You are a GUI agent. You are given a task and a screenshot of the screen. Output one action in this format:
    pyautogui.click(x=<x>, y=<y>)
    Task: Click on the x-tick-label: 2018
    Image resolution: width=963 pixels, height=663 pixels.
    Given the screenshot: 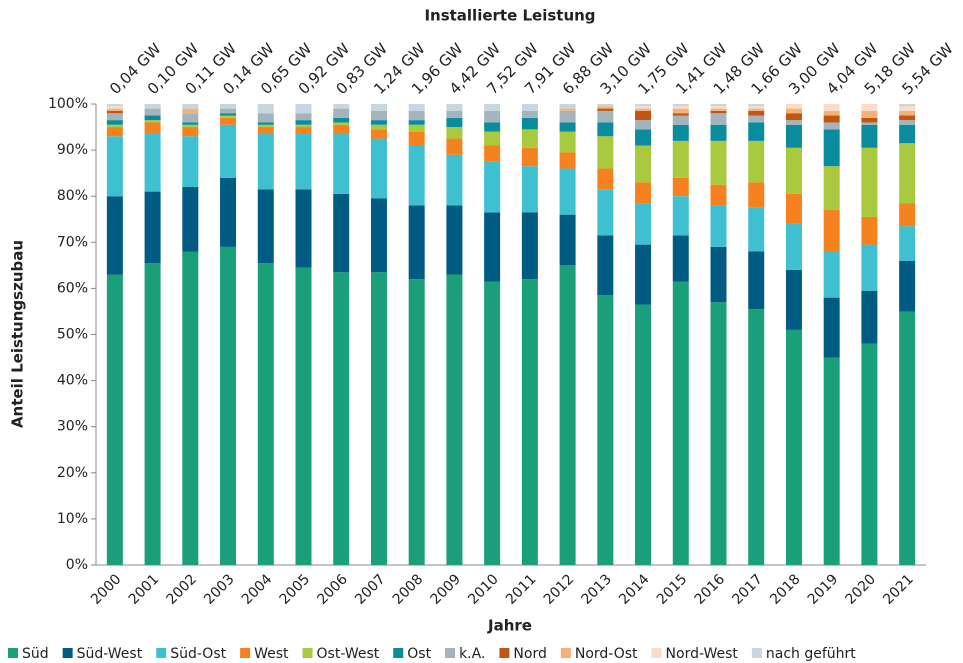 What is the action you would take?
    pyautogui.click(x=785, y=589)
    